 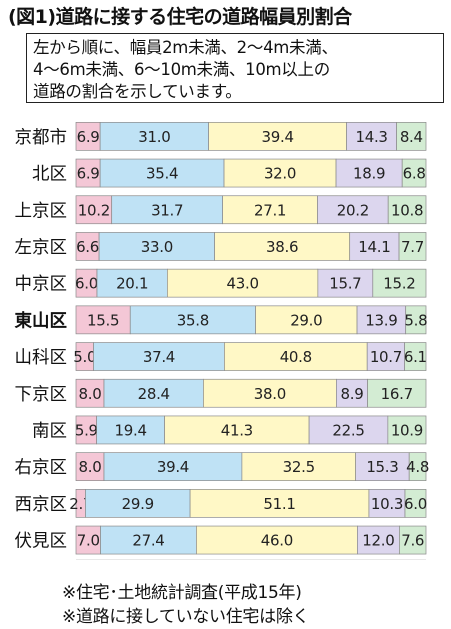 I want to click on category-label: 京都市, so click(x=41, y=138).